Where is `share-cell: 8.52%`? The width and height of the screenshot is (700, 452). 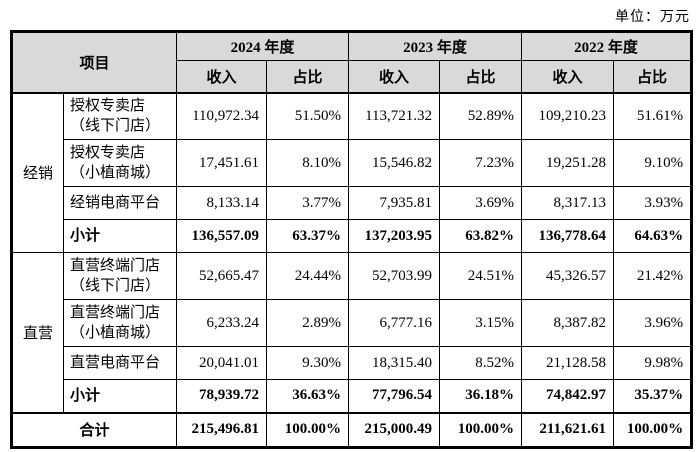 share-cell: 8.52% is located at coordinates (481, 363).